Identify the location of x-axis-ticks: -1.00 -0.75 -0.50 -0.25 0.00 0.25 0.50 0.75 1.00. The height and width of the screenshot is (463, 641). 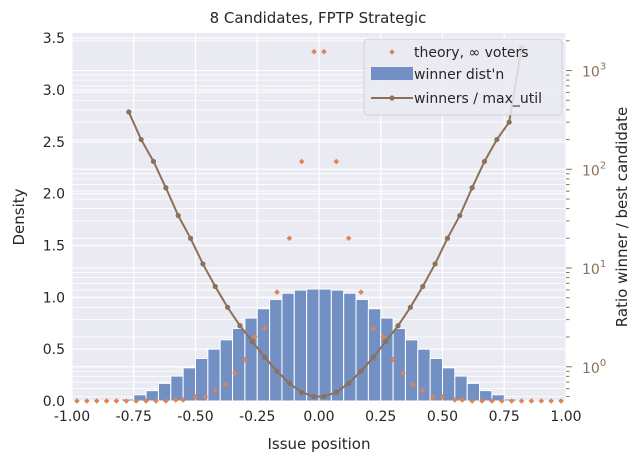
(318, 417).